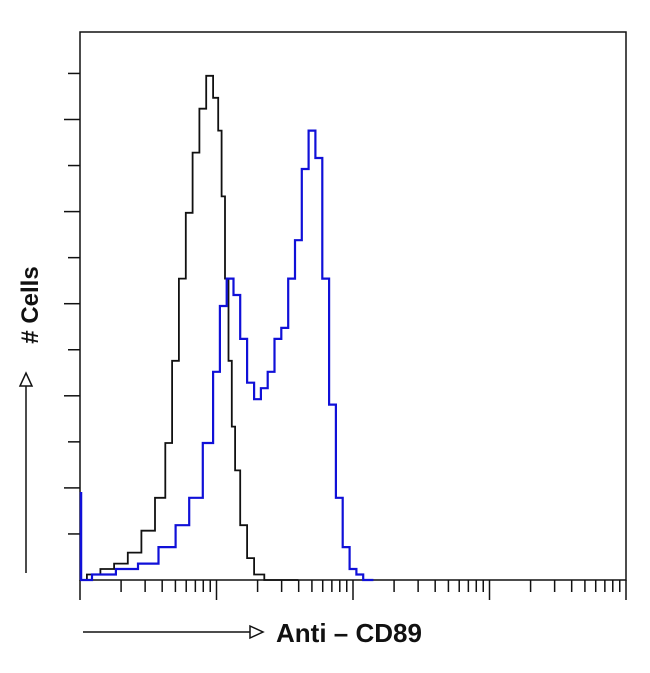 Image resolution: width=650 pixels, height=673 pixels. Describe the element at coordinates (30, 304) in the screenshot. I see `y-axis-label: # Cells` at that location.